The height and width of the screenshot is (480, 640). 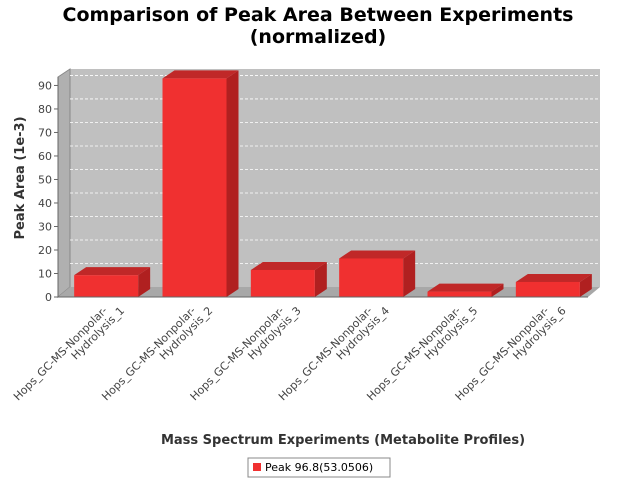 What do you see at coordinates (318, 37) in the screenshot?
I see `chart-title-line-2: (normalized)` at bounding box center [318, 37].